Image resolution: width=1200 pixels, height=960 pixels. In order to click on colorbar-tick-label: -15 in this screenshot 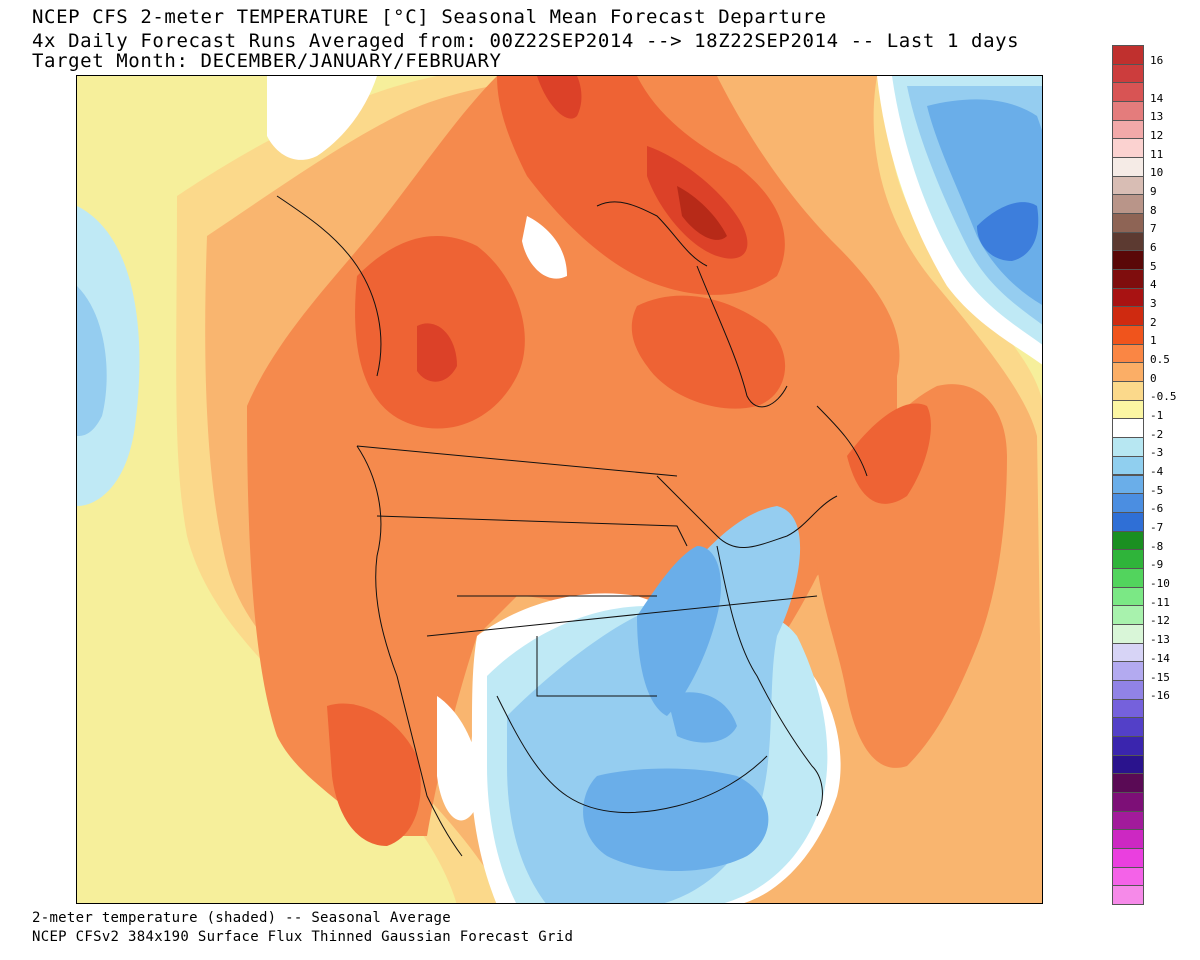, I will do `click(1160, 677)`.